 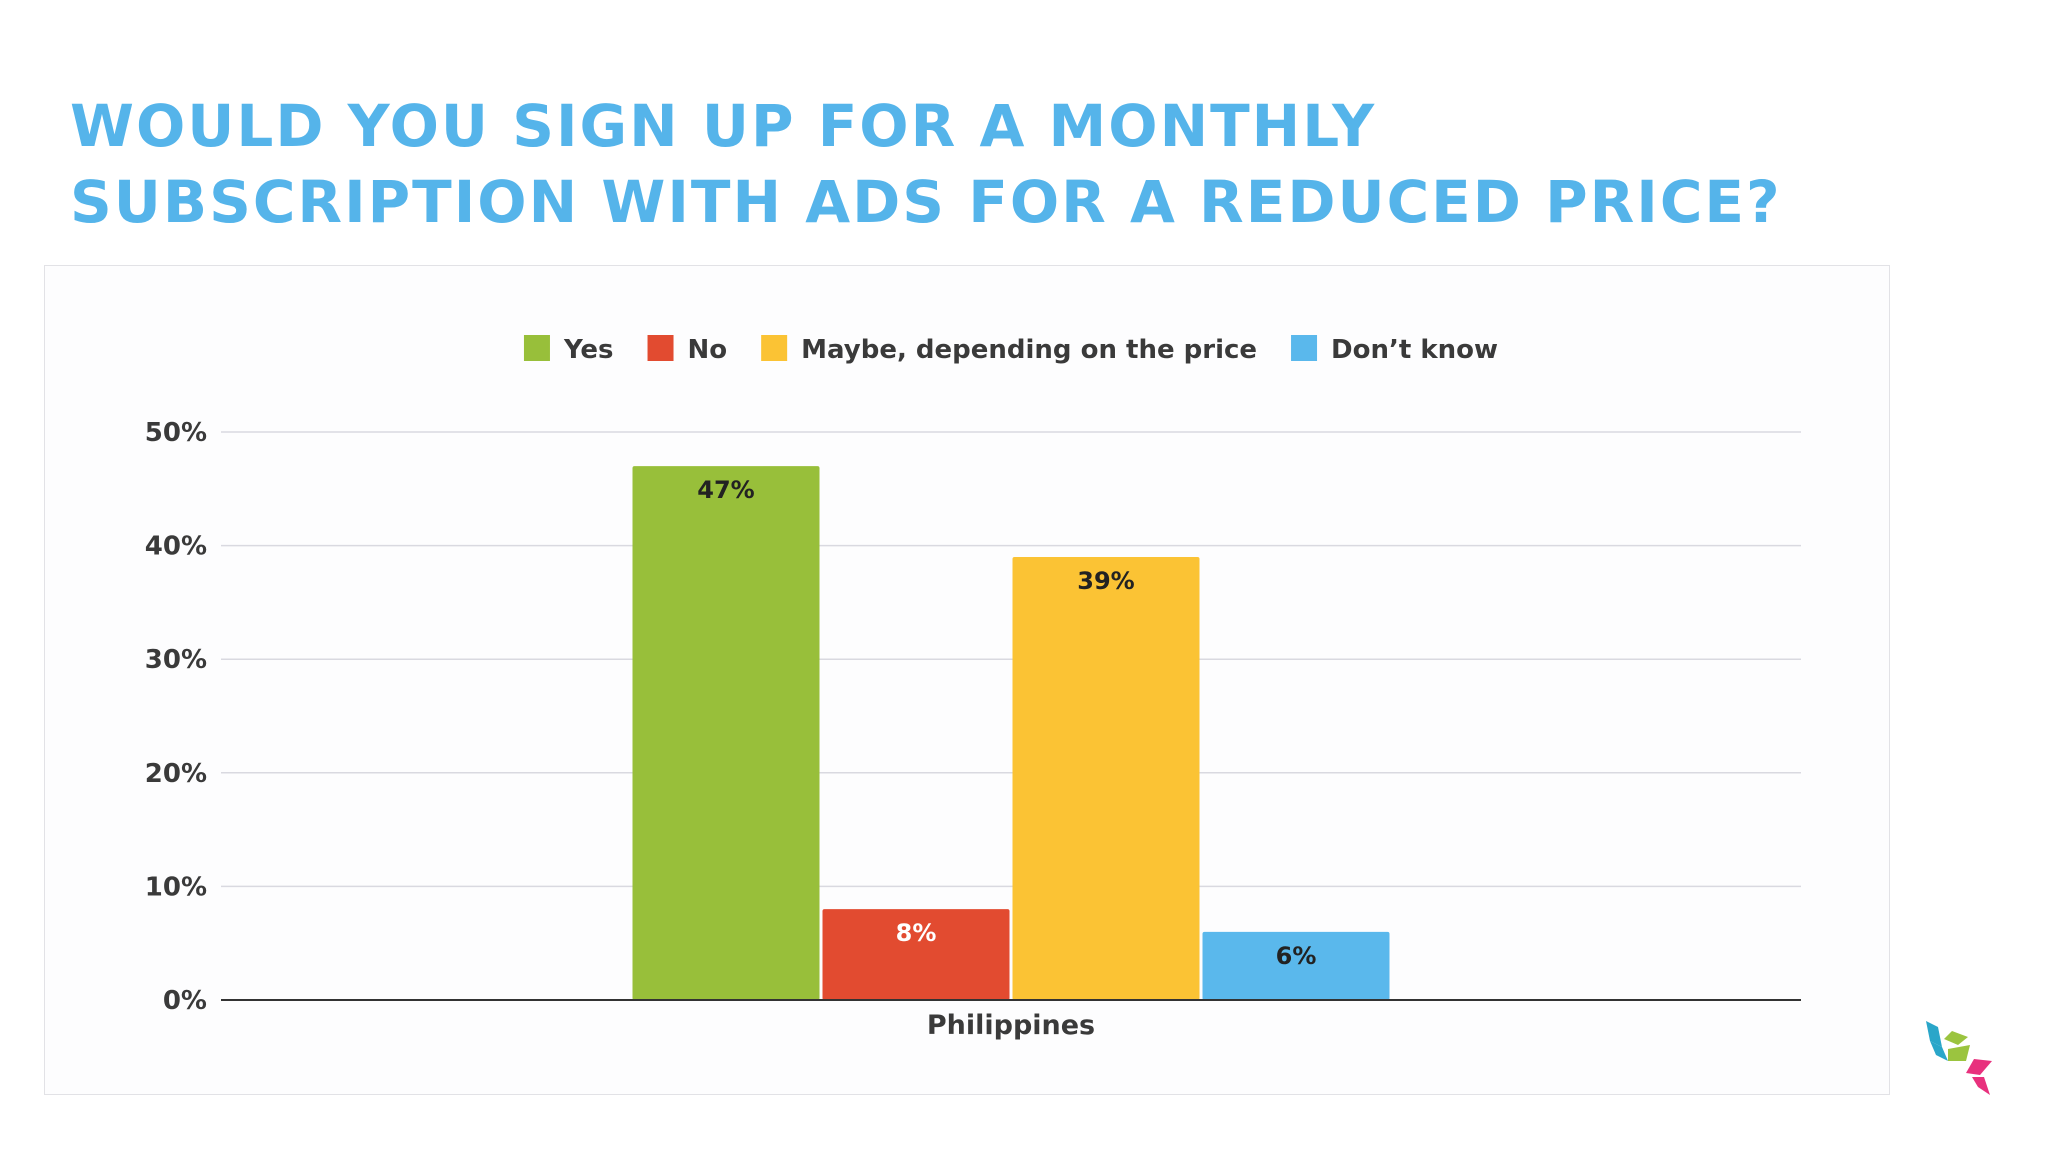 I want to click on x-axis: Philippines, so click(x=1011, y=1020).